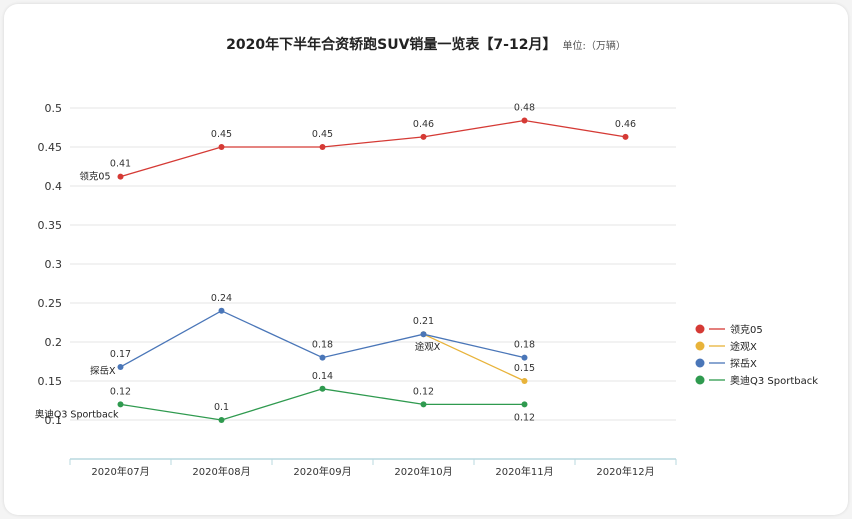 This screenshot has width=852, height=519. Describe the element at coordinates (120, 164) in the screenshot. I see `data-label: 0.41` at that location.